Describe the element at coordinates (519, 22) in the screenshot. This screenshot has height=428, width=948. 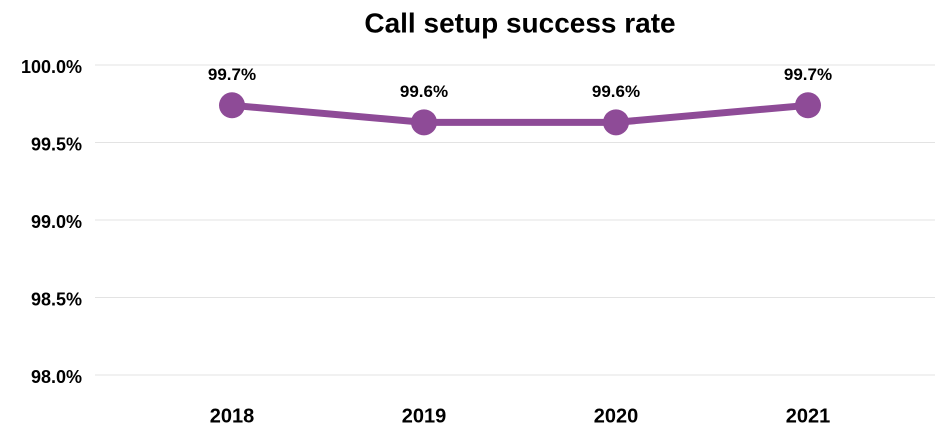
I see `chart-title: Call setup success rate` at that location.